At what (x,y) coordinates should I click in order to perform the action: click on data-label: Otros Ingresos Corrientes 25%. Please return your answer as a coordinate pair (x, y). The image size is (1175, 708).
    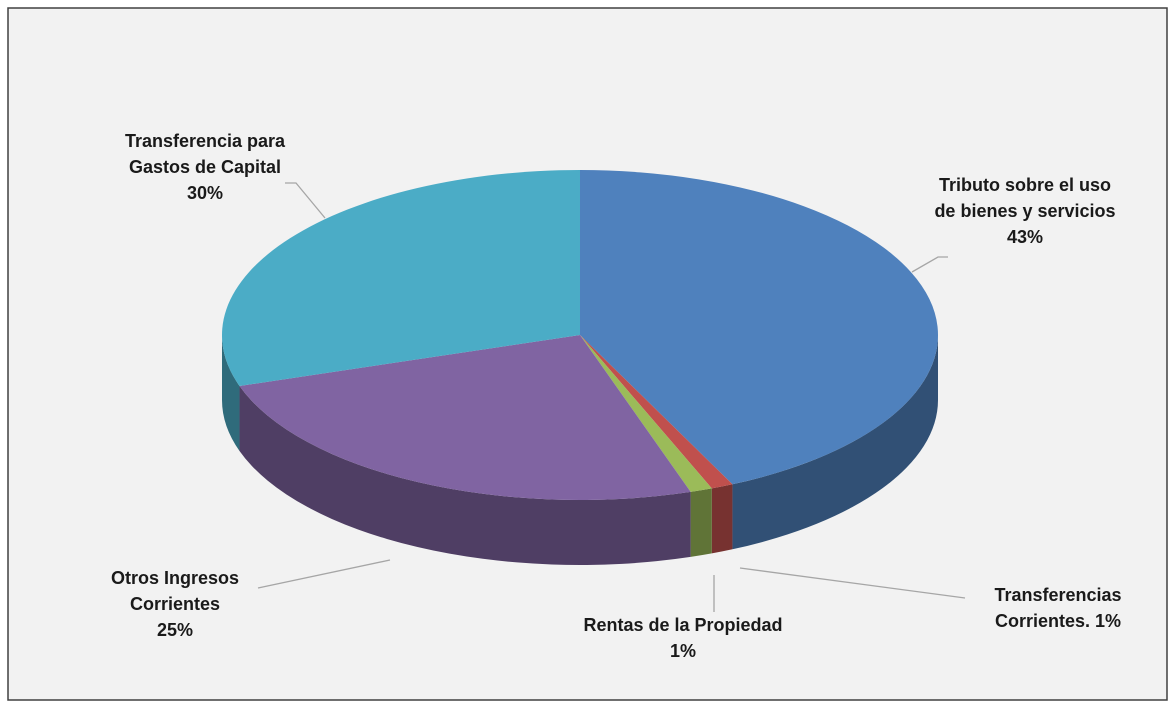
    Looking at the image, I should click on (175, 604).